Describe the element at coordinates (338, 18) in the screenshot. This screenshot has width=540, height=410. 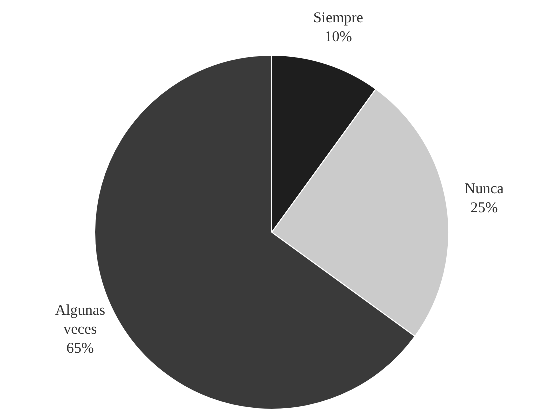
I see `slice-label: Siempre` at that location.